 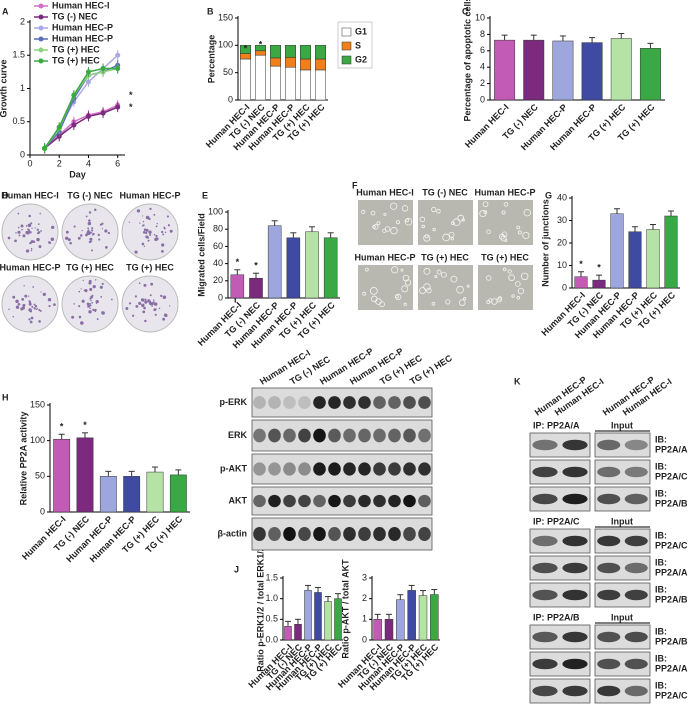 I want to click on legend-label: TG (+) HEC, so click(x=76, y=60).